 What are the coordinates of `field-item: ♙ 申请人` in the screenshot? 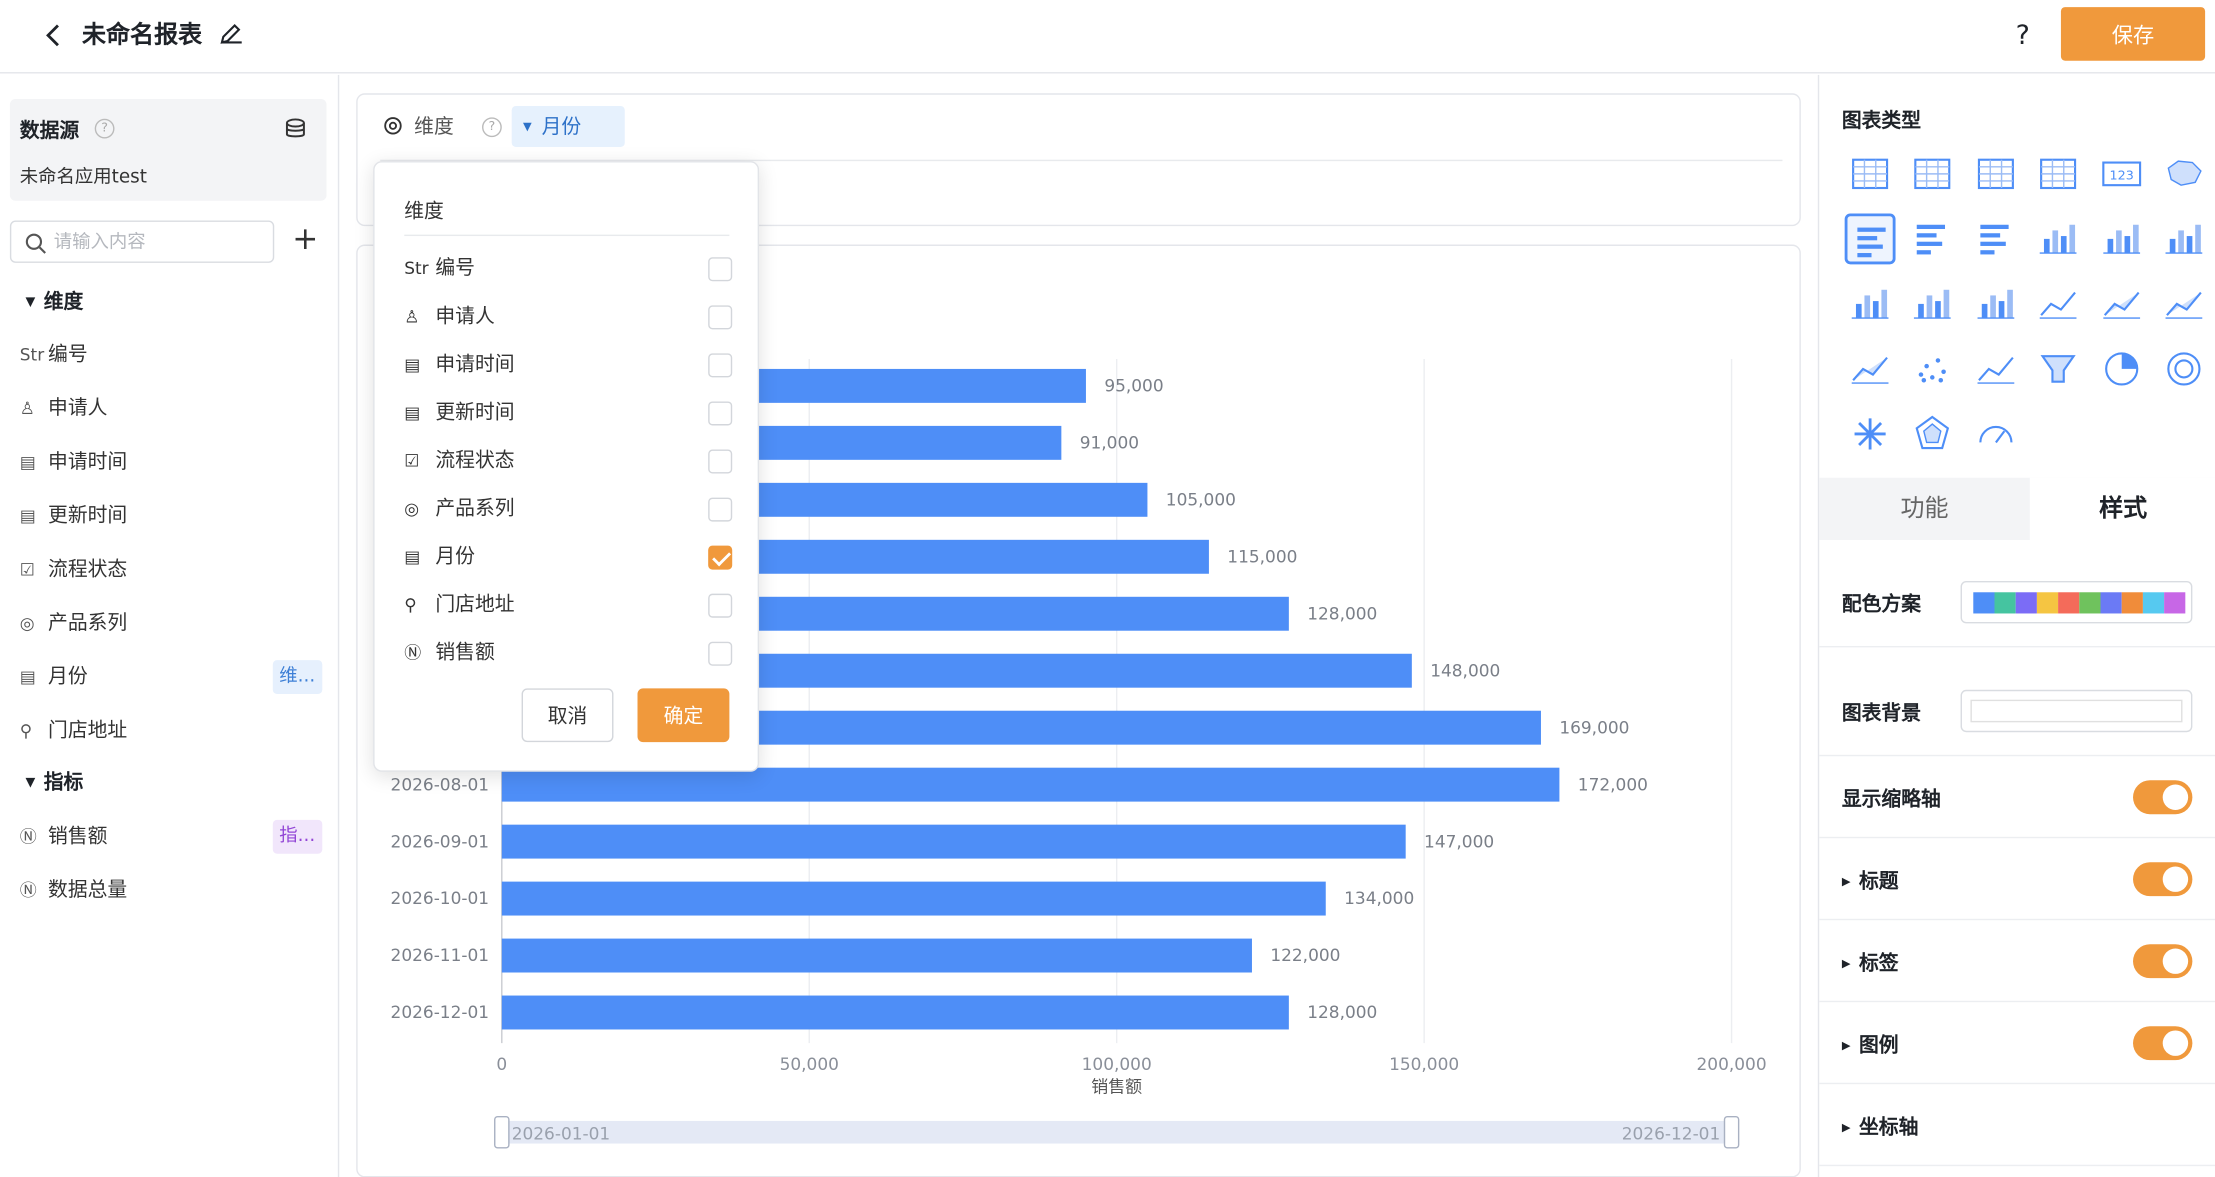 It's located at (174, 409).